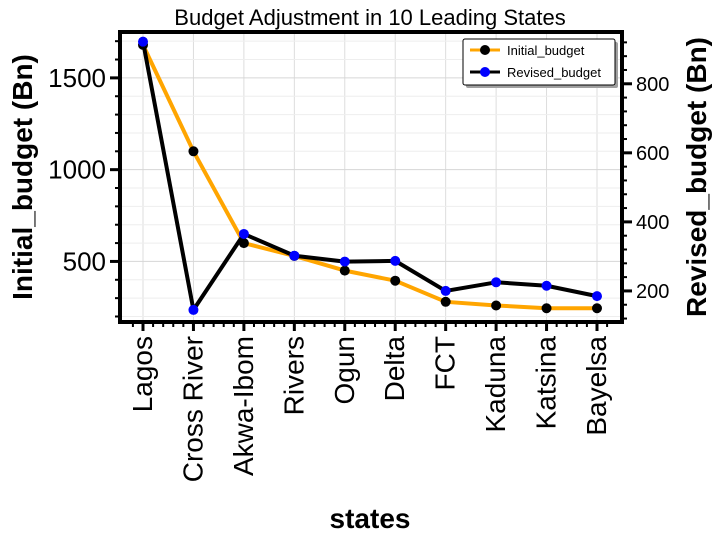 Image resolution: width=720 pixels, height=541 pixels. What do you see at coordinates (394, 369) in the screenshot?
I see `x-tick-label: Delta` at bounding box center [394, 369].